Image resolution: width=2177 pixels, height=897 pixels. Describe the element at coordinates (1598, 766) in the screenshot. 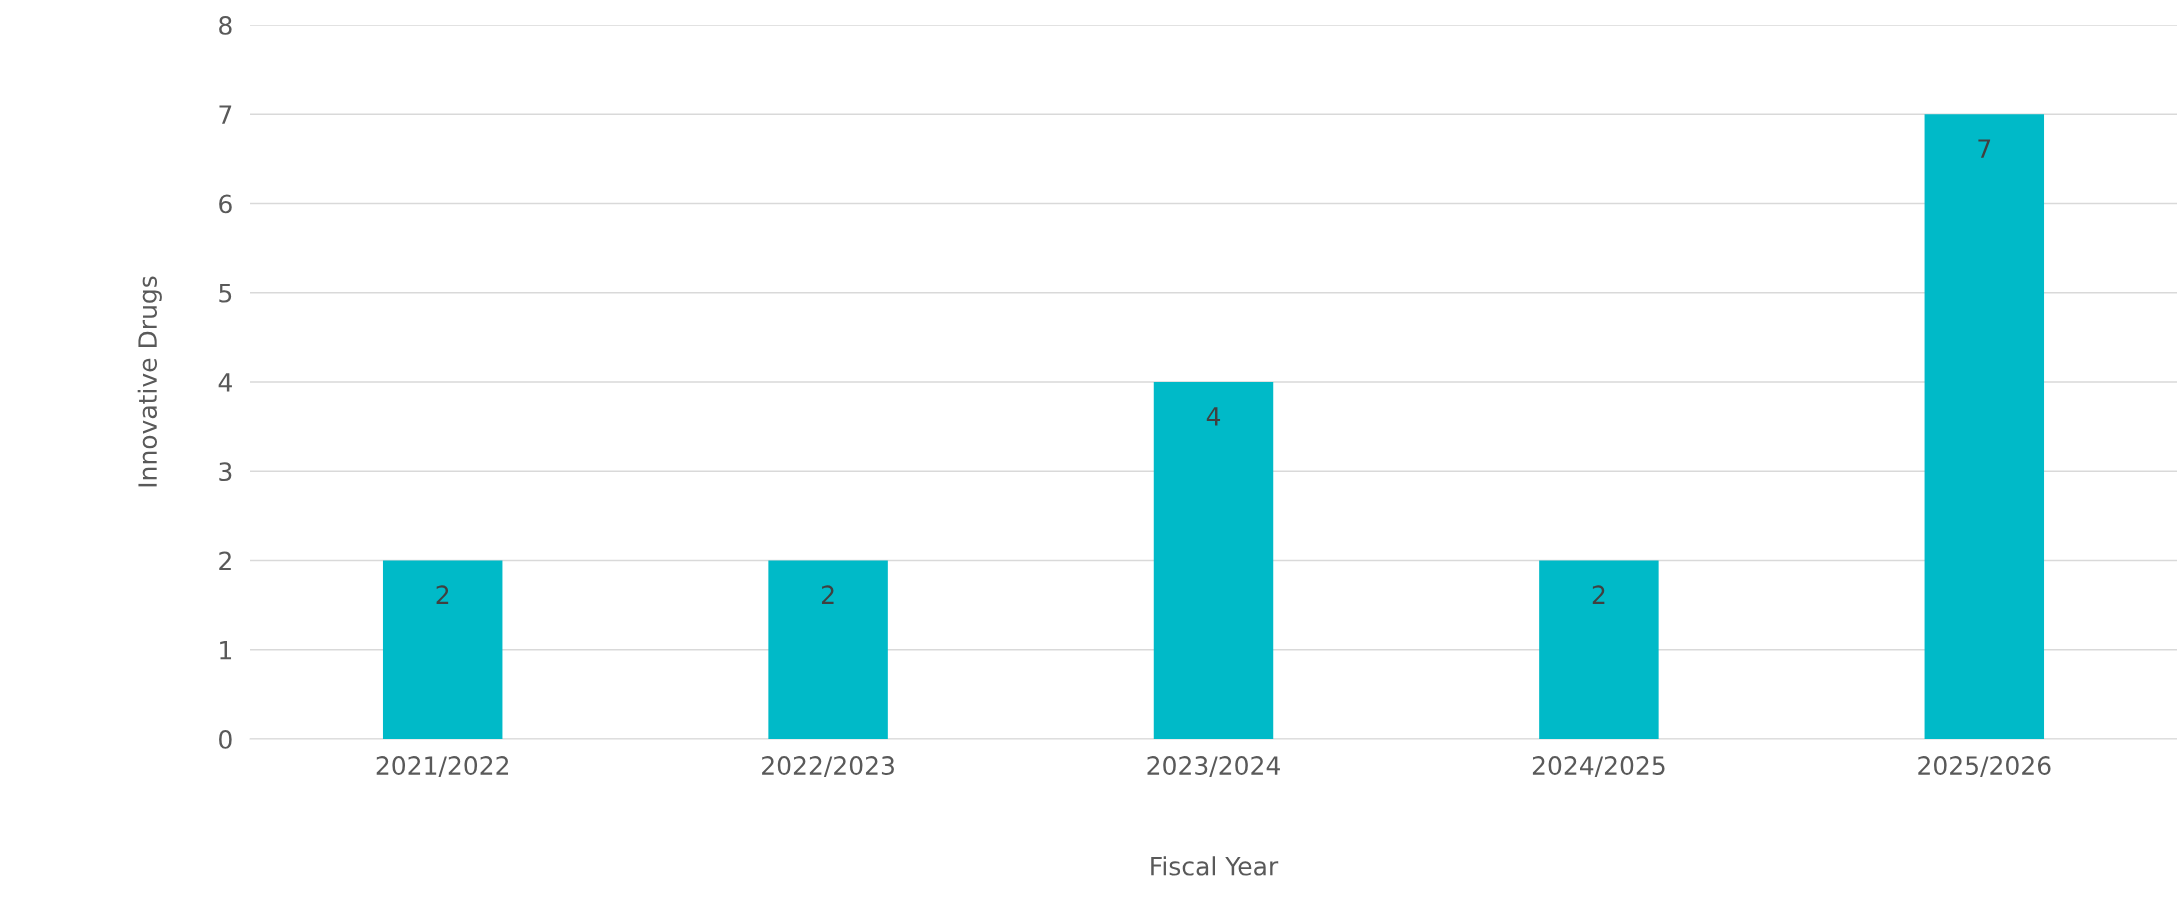

I see `x-tick-label: 2024/2025` at that location.